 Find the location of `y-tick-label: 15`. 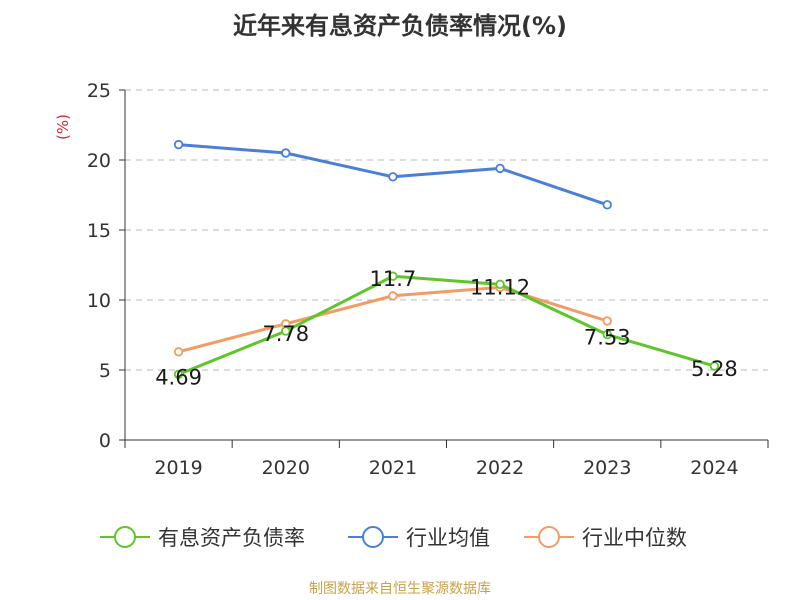

y-tick-label: 15 is located at coordinates (99, 231).